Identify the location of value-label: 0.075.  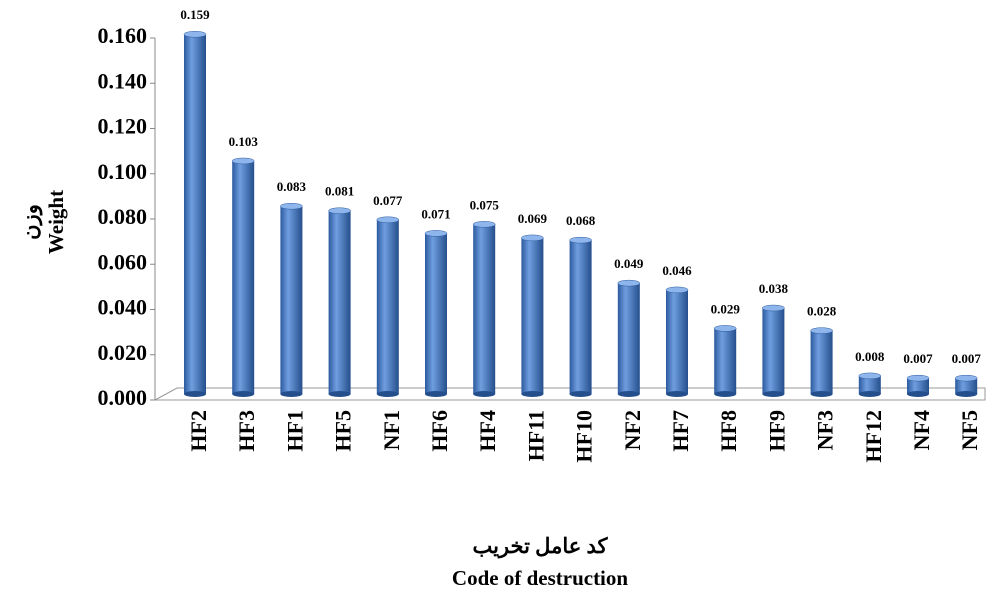
(485, 204).